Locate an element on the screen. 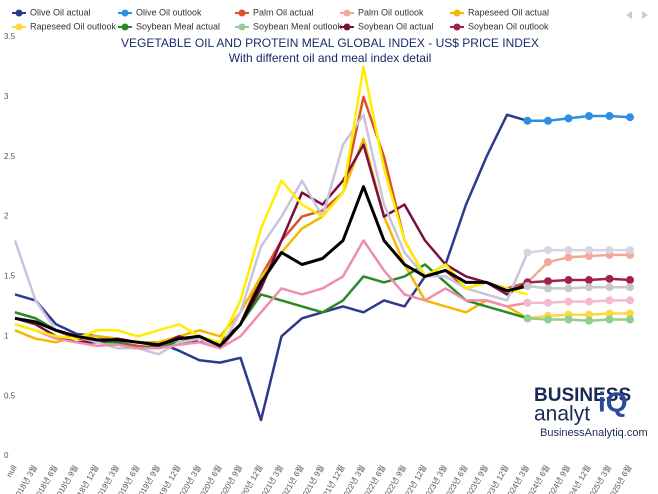 The height and width of the screenshot is (494, 658). legend-label: Soybean Oil outlook is located at coordinates (508, 26).